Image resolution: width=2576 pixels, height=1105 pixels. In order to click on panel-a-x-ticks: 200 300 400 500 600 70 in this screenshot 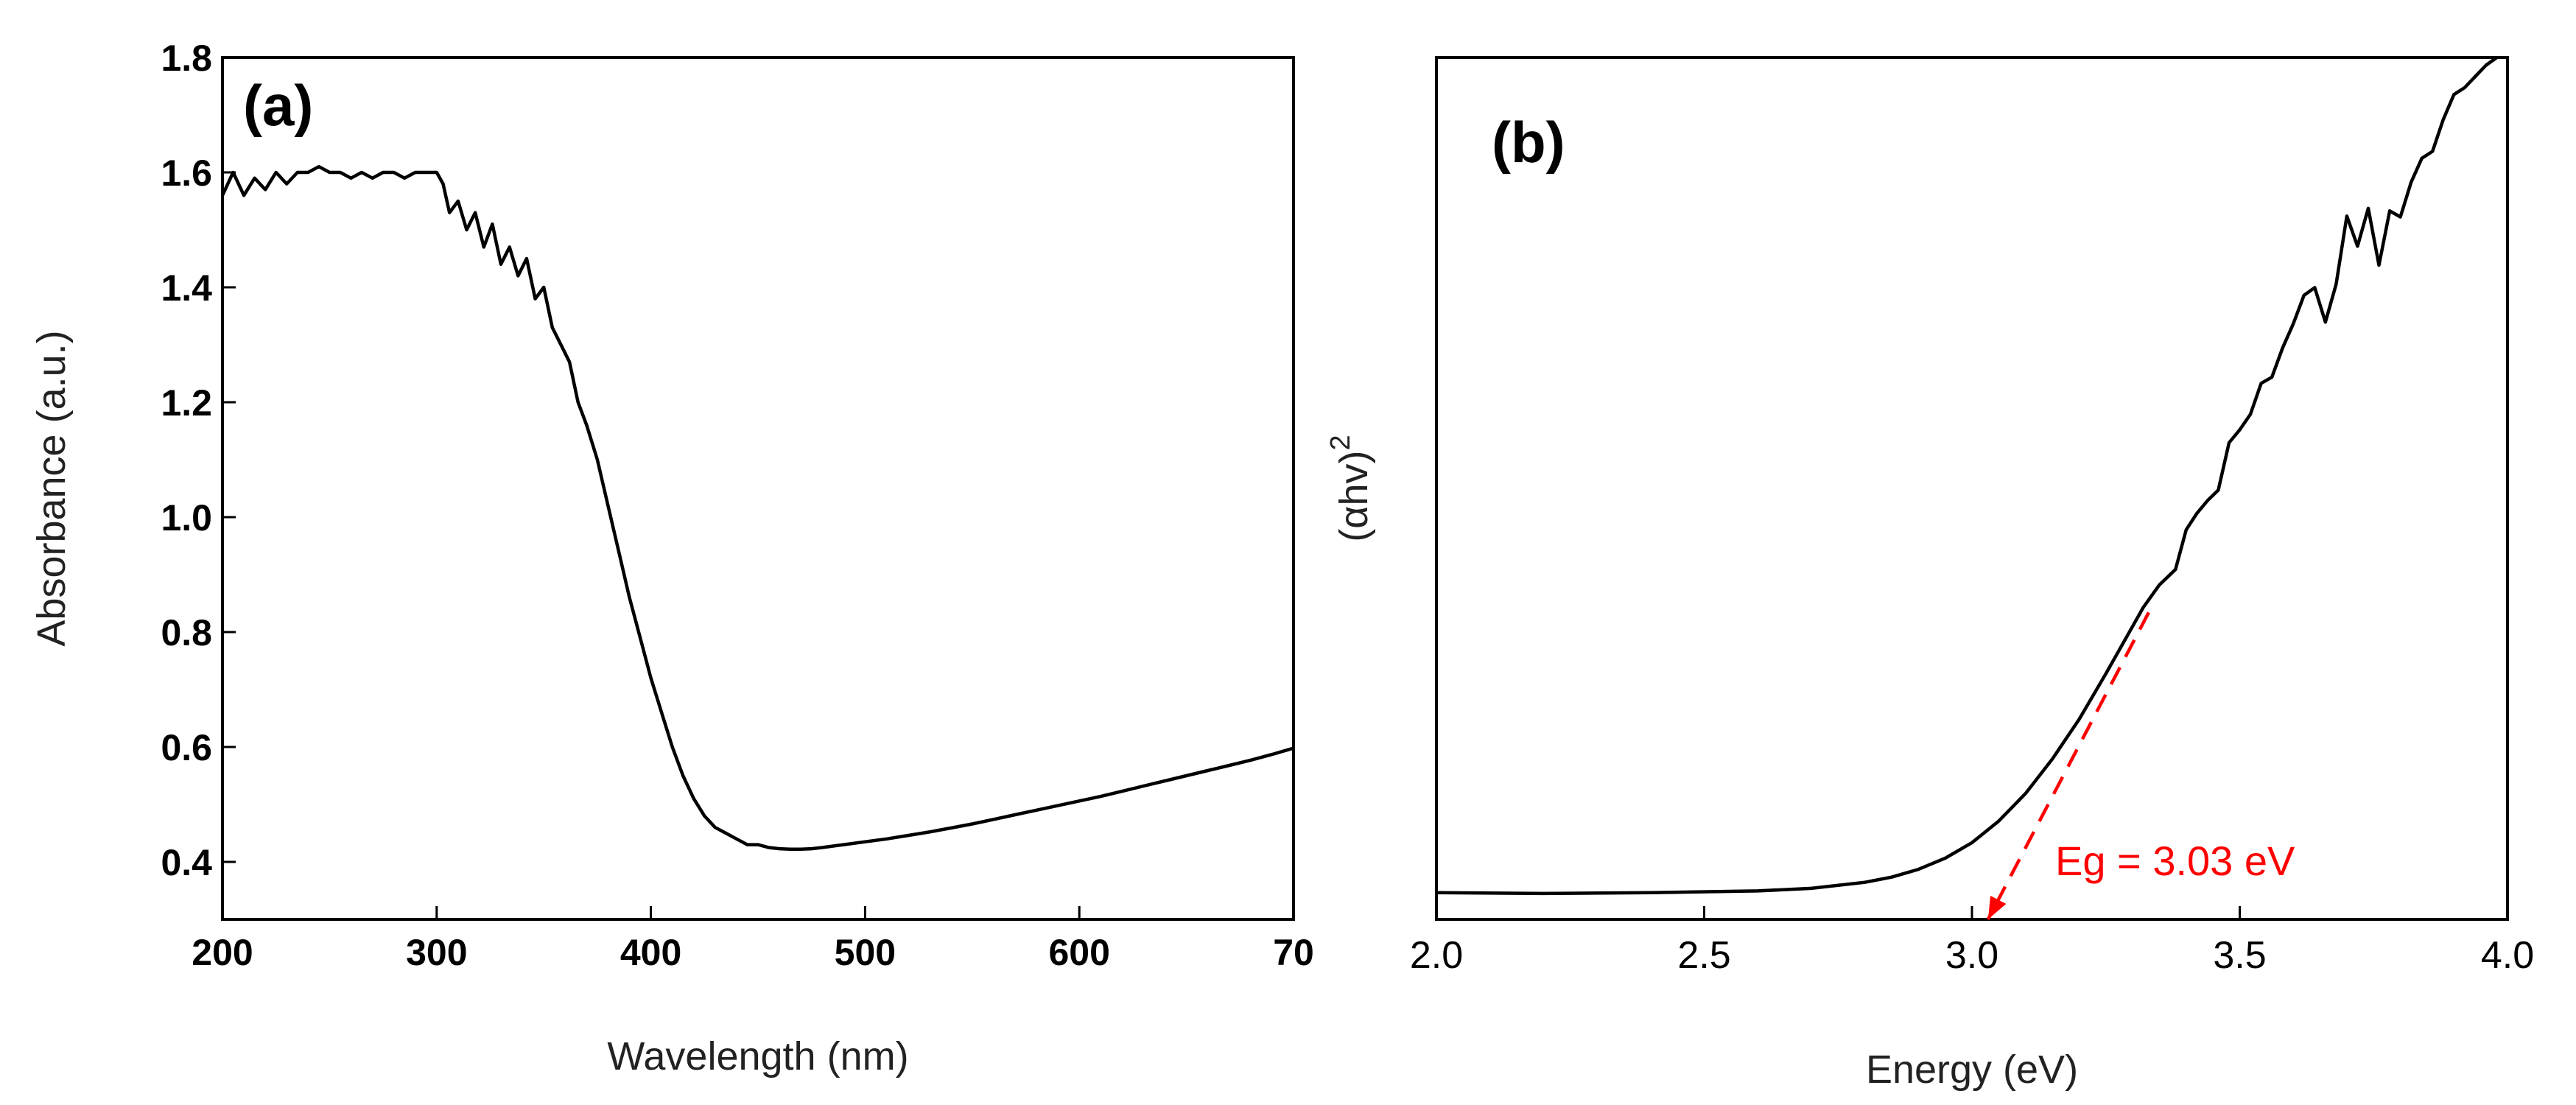, I will do `click(753, 939)`.